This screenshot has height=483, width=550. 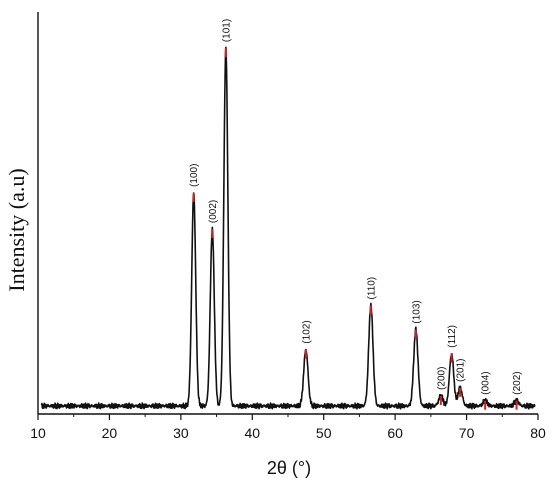 I want to click on peak-label: (103), so click(x=416, y=311).